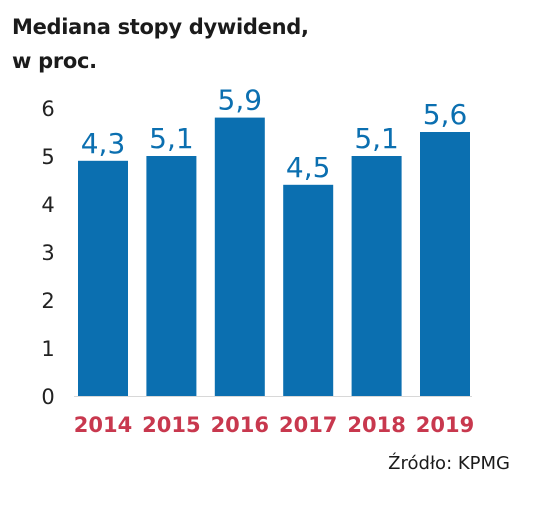 This screenshot has width=536, height=508. I want to click on bar-2018, so click(376, 276).